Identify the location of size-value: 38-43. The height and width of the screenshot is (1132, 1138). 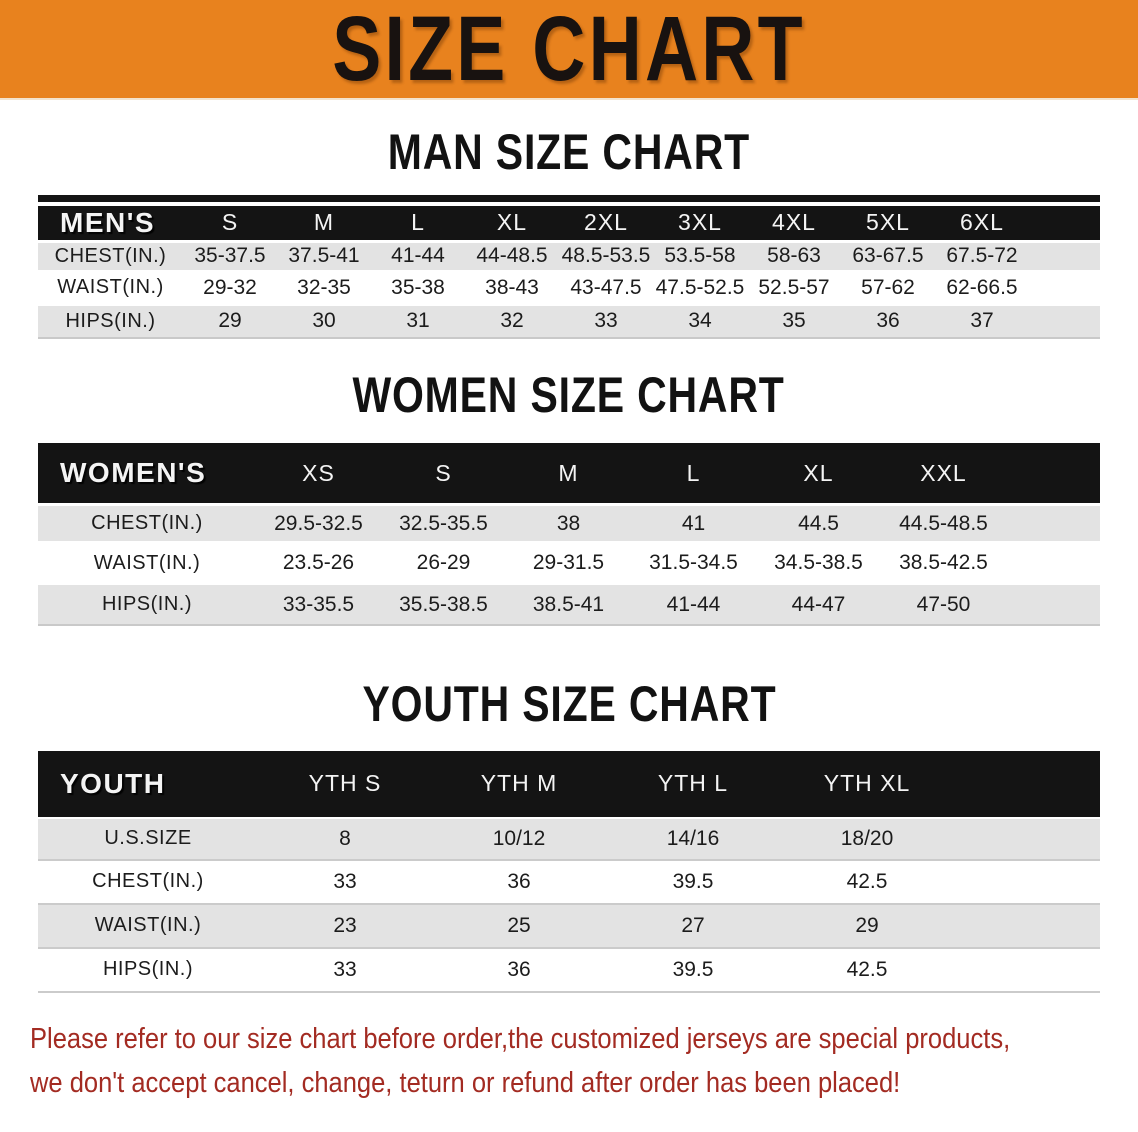
(512, 289).